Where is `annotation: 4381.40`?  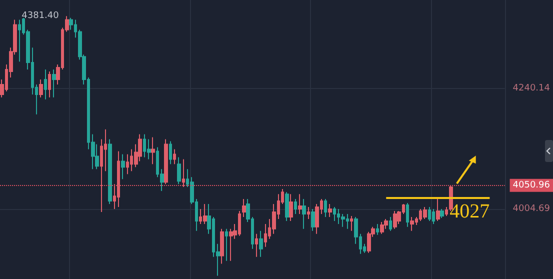 annotation: 4381.40 is located at coordinates (41, 16).